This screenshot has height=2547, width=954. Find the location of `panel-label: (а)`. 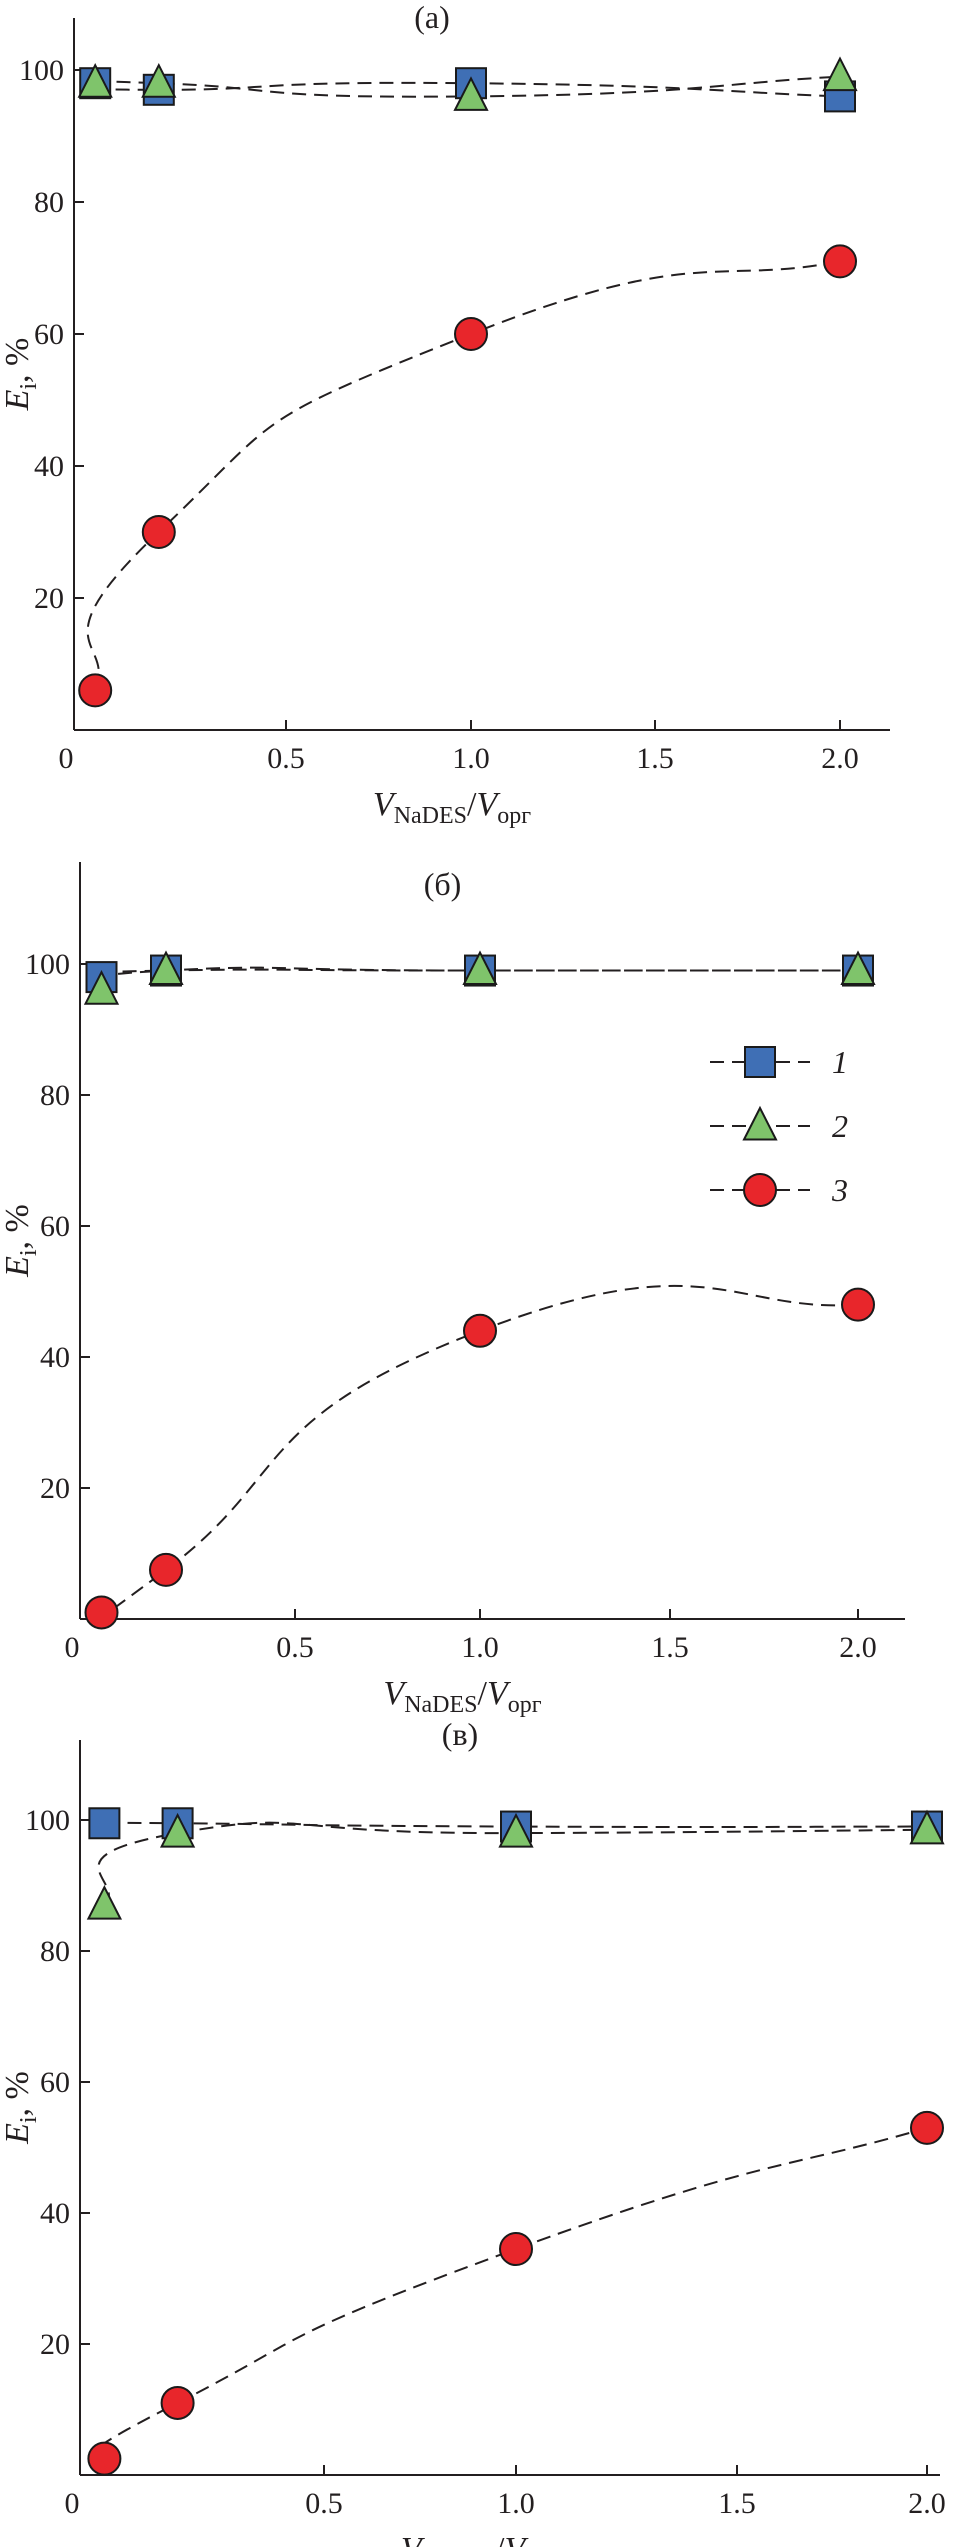

panel-label: (а) is located at coordinates (432, 17).